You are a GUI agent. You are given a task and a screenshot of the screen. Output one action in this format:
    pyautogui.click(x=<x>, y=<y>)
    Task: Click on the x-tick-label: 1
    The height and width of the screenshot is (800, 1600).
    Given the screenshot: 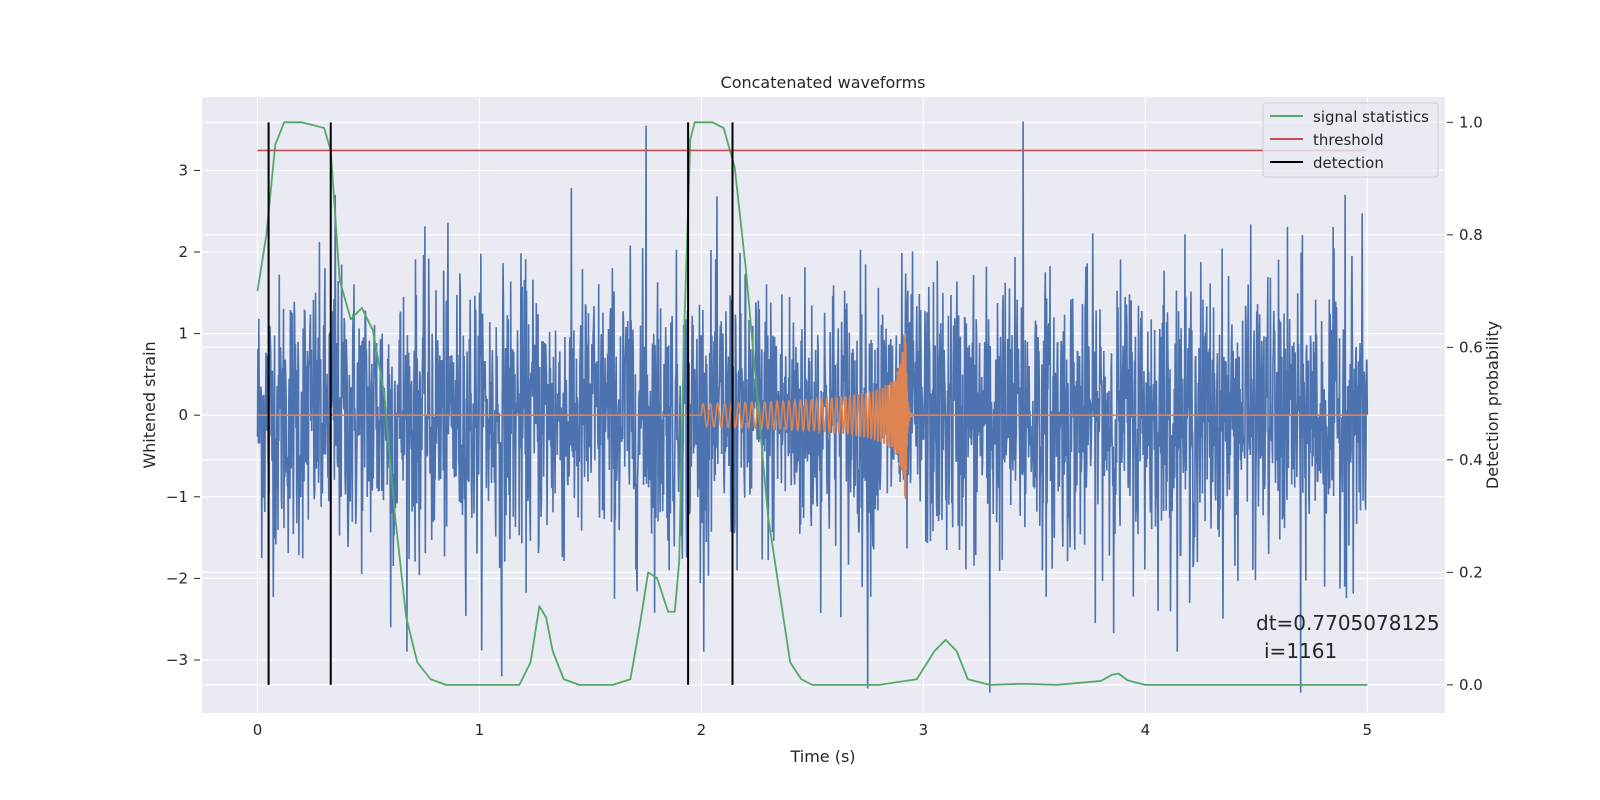 What is the action you would take?
    pyautogui.click(x=480, y=730)
    